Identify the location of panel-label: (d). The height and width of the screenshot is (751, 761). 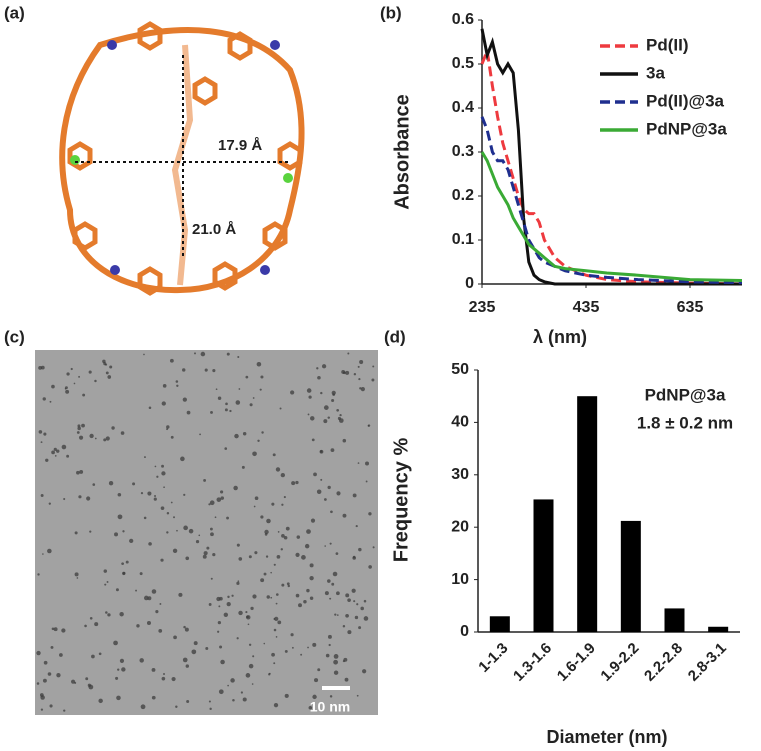
(395, 336).